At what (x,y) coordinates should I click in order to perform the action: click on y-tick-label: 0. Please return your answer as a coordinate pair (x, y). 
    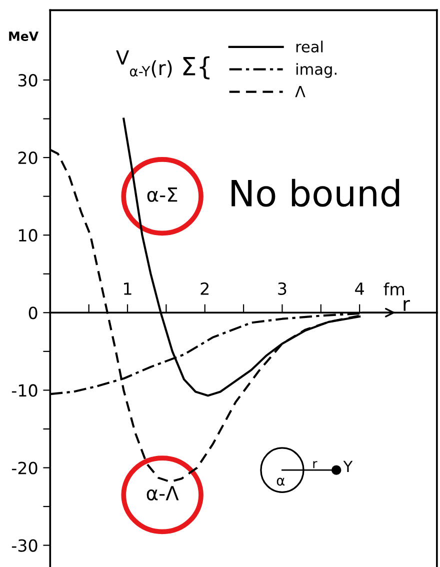
    Looking at the image, I should click on (33, 313).